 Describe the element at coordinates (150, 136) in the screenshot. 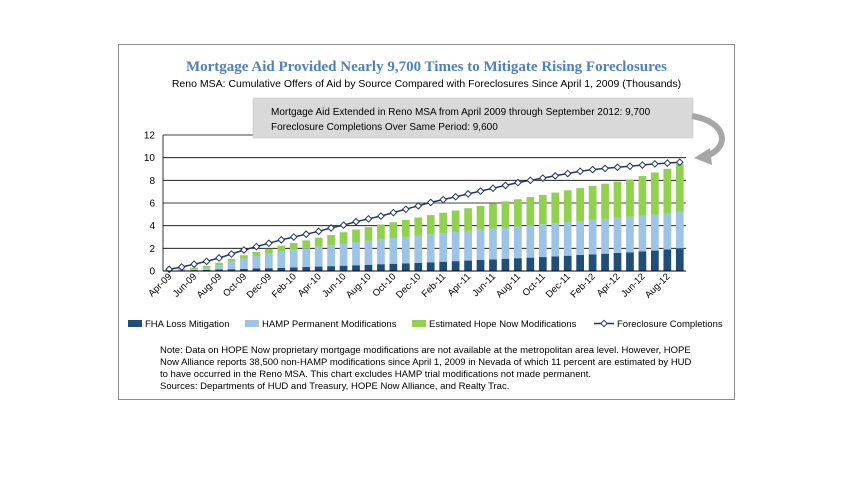

I see `y-tick-label: 12` at that location.